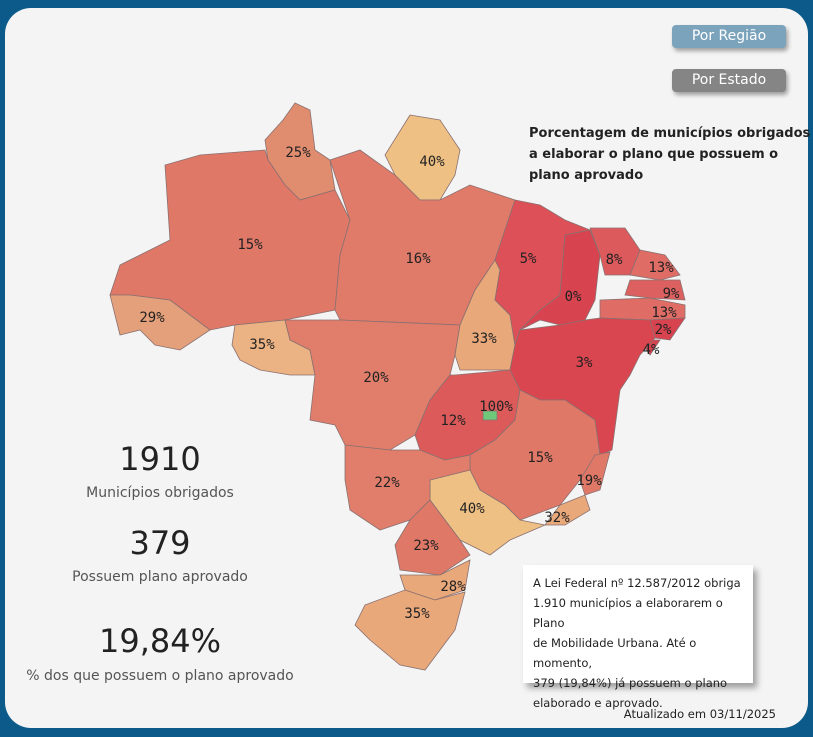 The width and height of the screenshot is (813, 737). I want to click on state-label: 33%, so click(484, 339).